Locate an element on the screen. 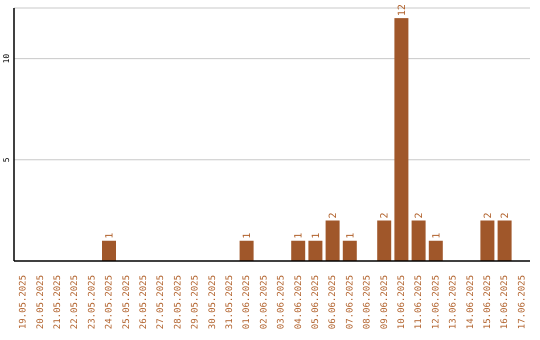 This screenshot has height=340, width=540. x-tick-label: 03.06.2025 is located at coordinates (281, 302).